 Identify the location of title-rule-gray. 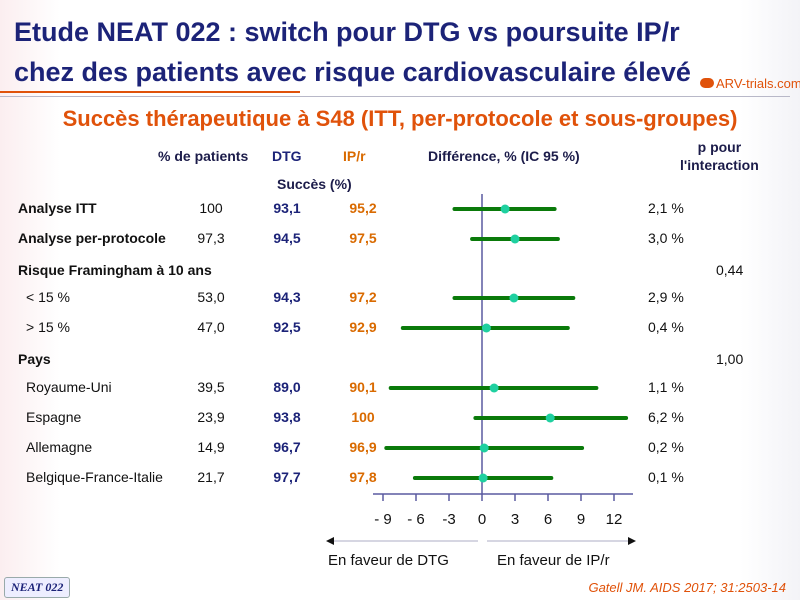
(395, 96).